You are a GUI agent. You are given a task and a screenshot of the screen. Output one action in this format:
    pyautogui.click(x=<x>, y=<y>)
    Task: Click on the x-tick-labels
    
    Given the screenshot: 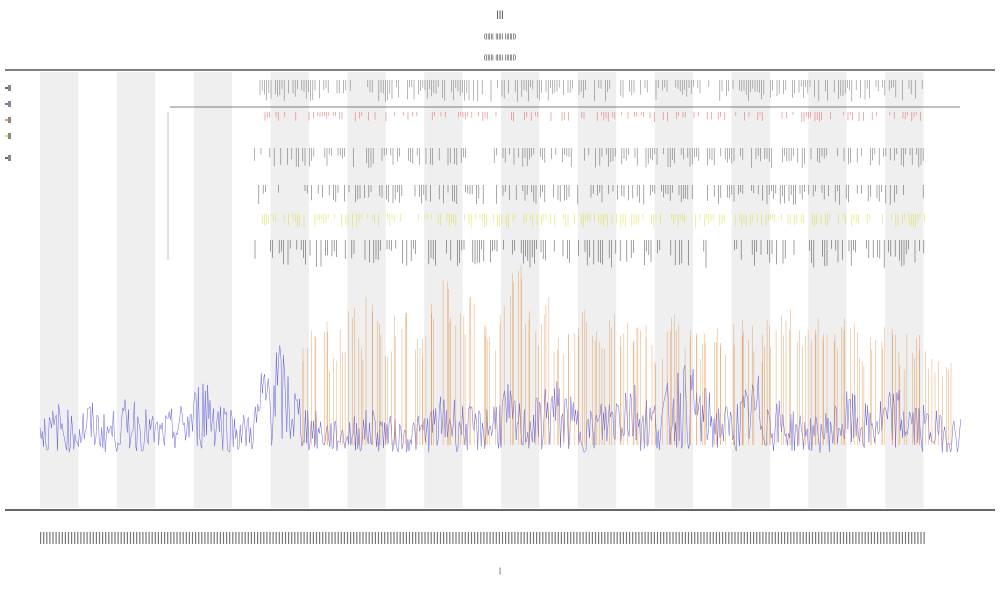 What is the action you would take?
    pyautogui.click(x=482, y=538)
    